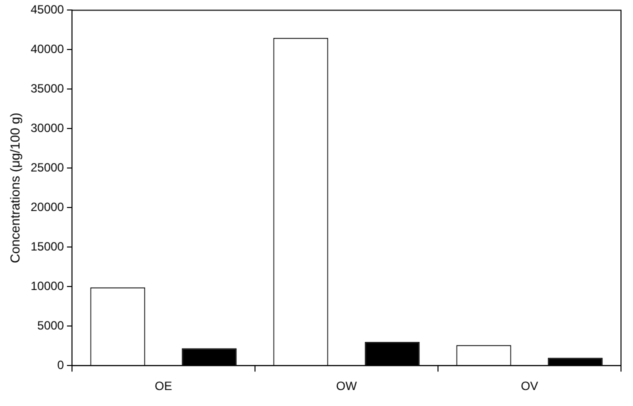 This screenshot has width=633, height=406. What do you see at coordinates (47, 285) in the screenshot?
I see `y-tick-label: 10000` at bounding box center [47, 285].